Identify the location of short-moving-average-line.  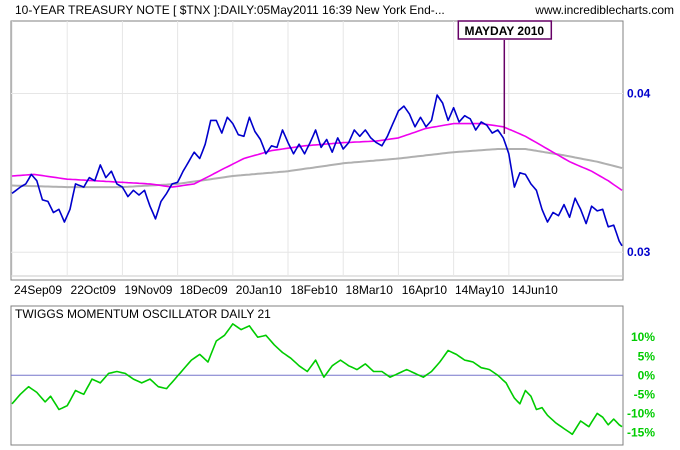
(317, 156).